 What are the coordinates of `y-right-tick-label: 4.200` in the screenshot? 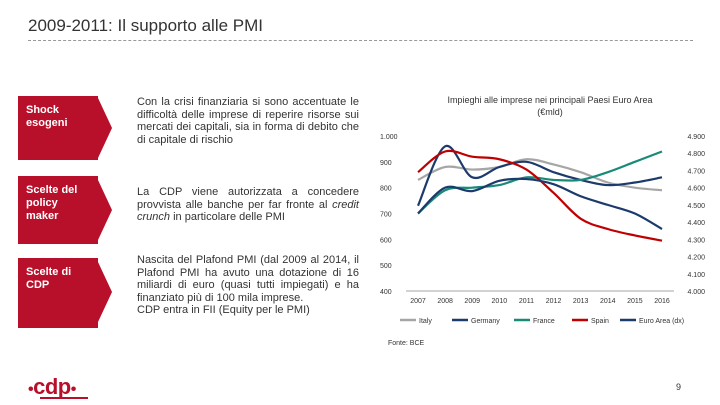 It's located at (696, 258).